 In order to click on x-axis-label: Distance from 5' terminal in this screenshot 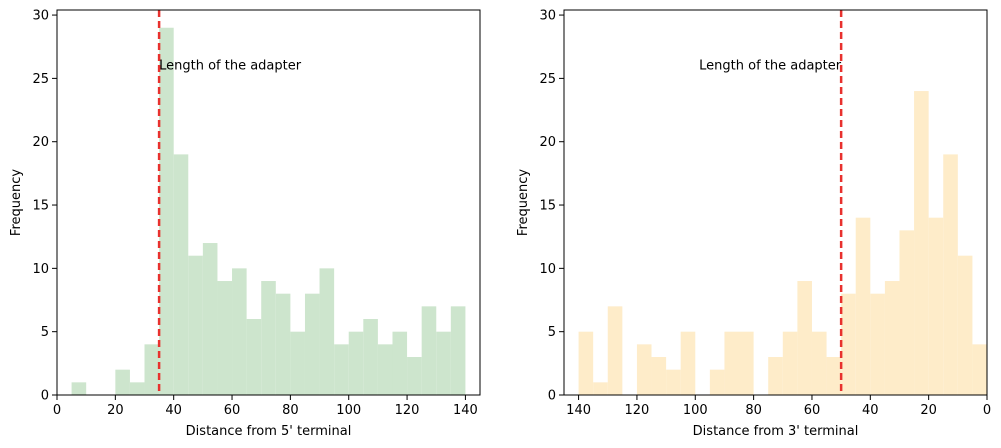, I will do `click(269, 431)`.